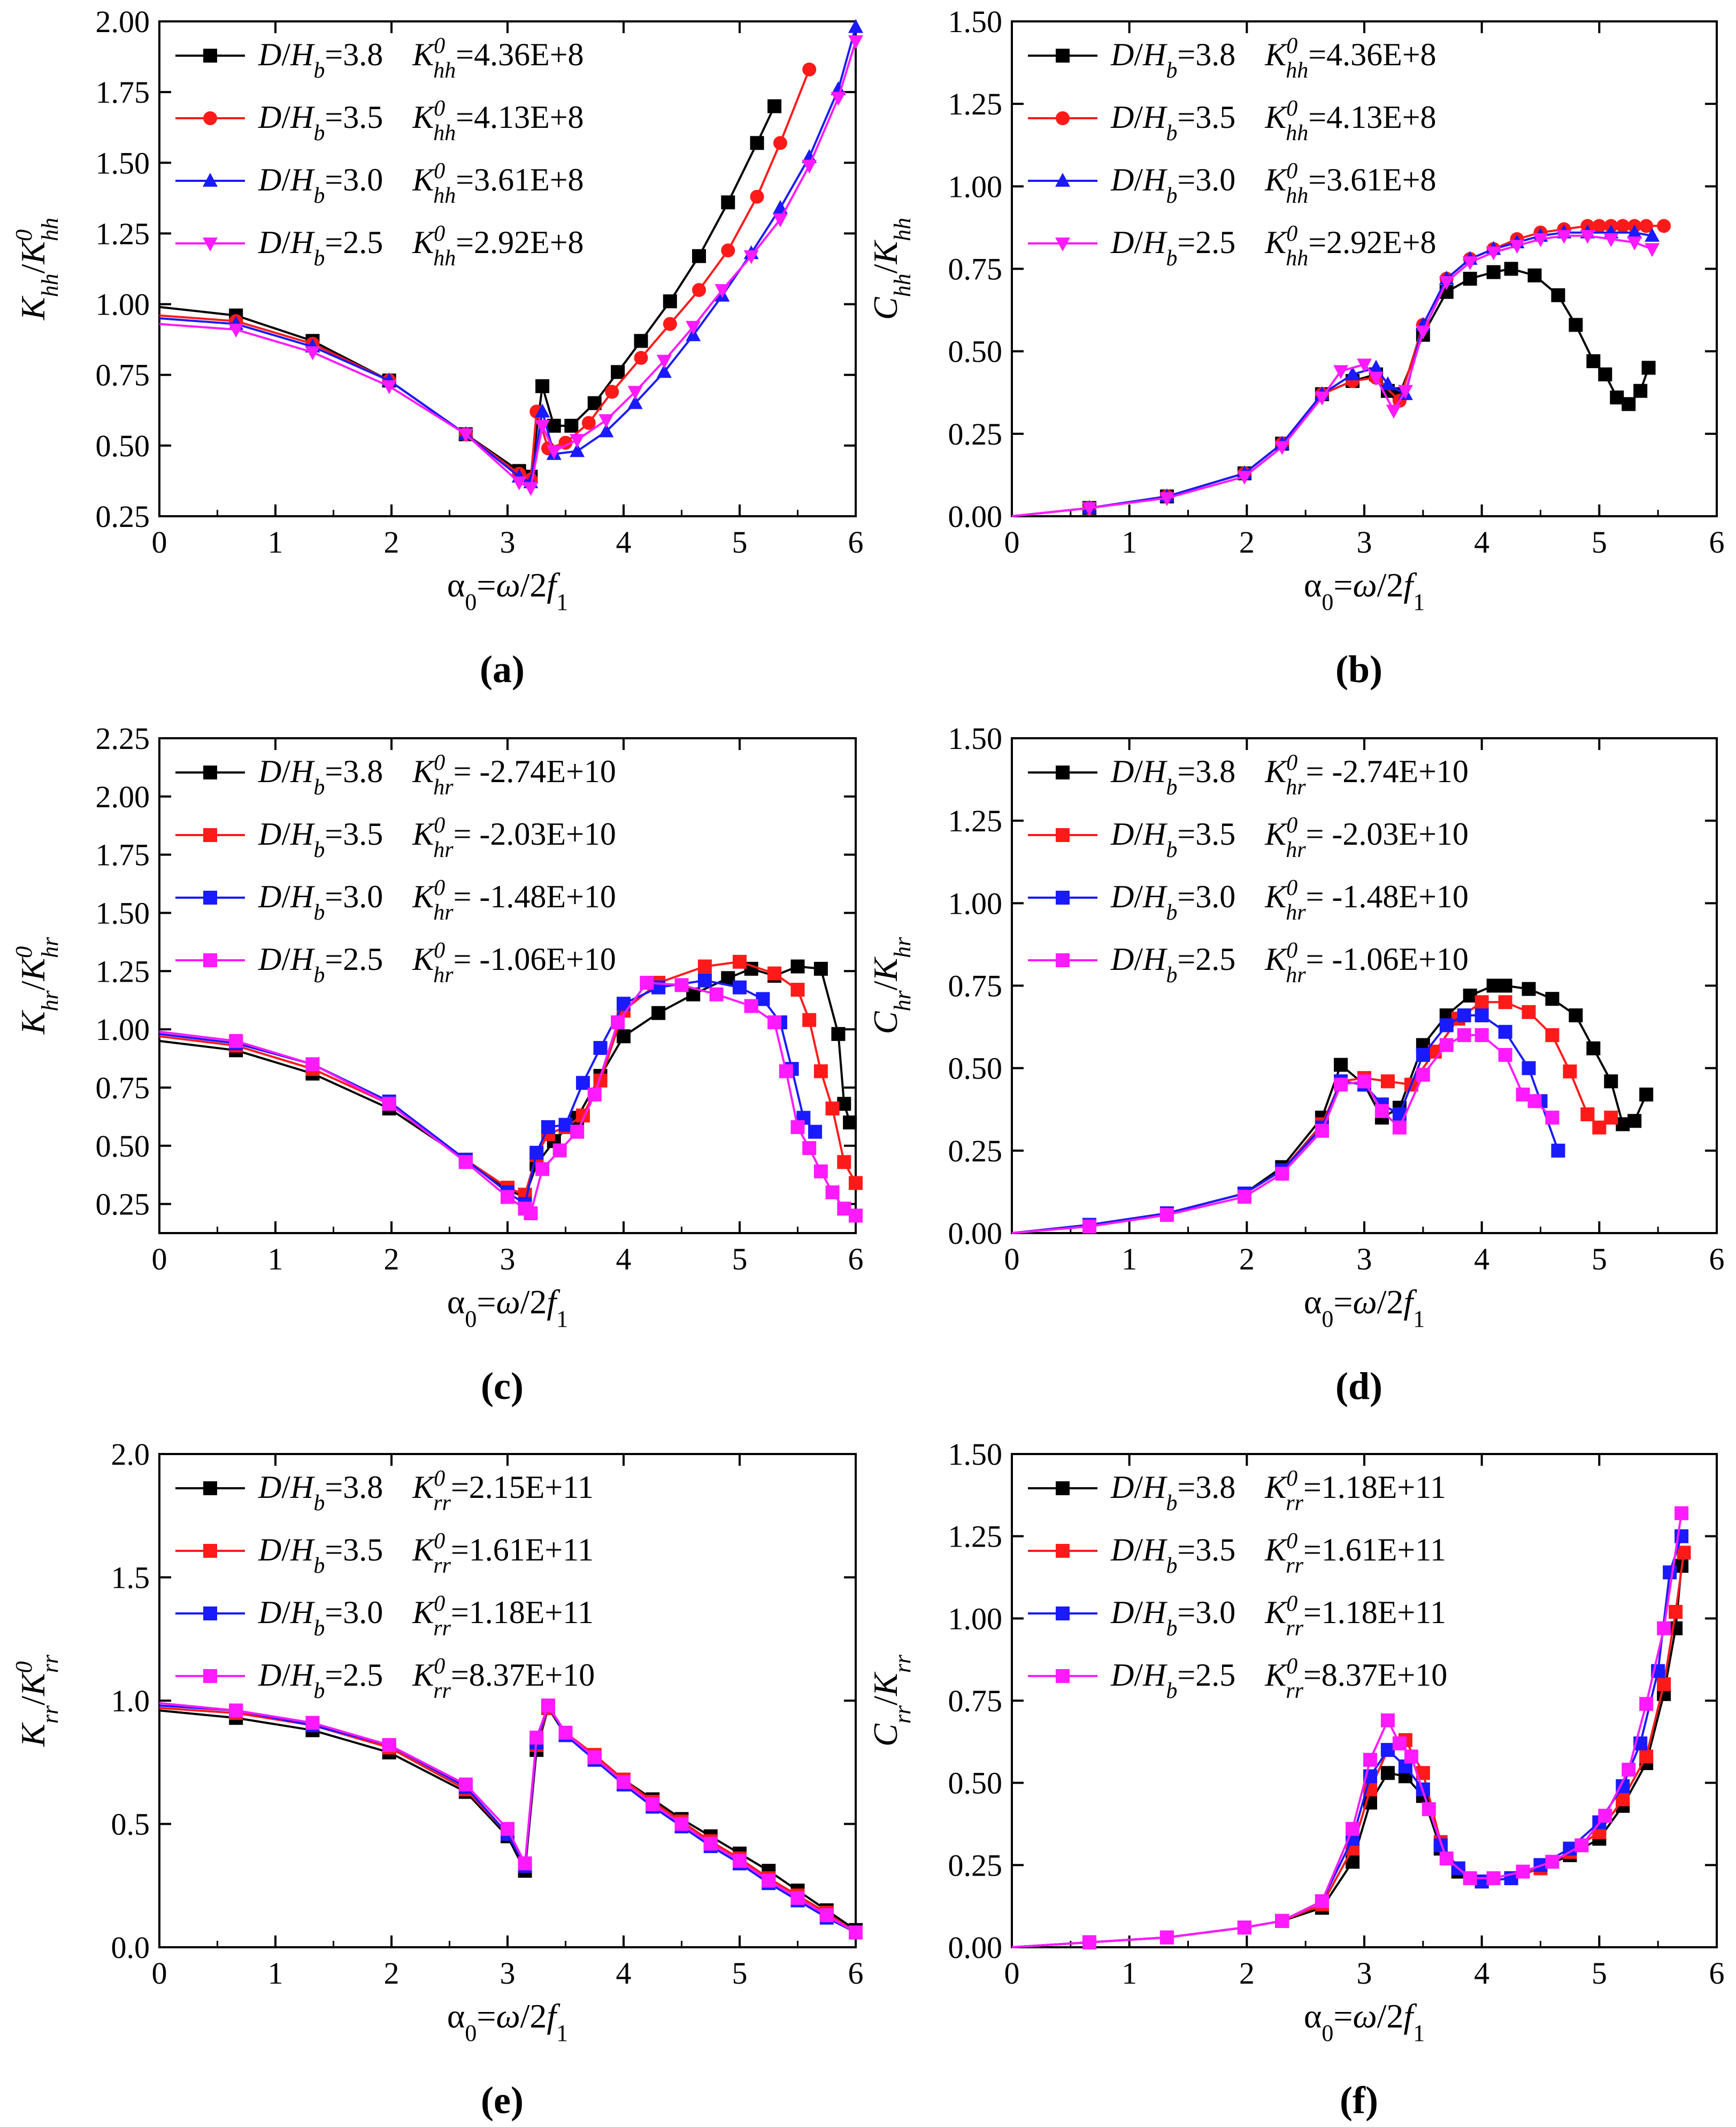 The image size is (1736, 2127). What do you see at coordinates (502, 1386) in the screenshot?
I see `panel-caption: (c)` at bounding box center [502, 1386].